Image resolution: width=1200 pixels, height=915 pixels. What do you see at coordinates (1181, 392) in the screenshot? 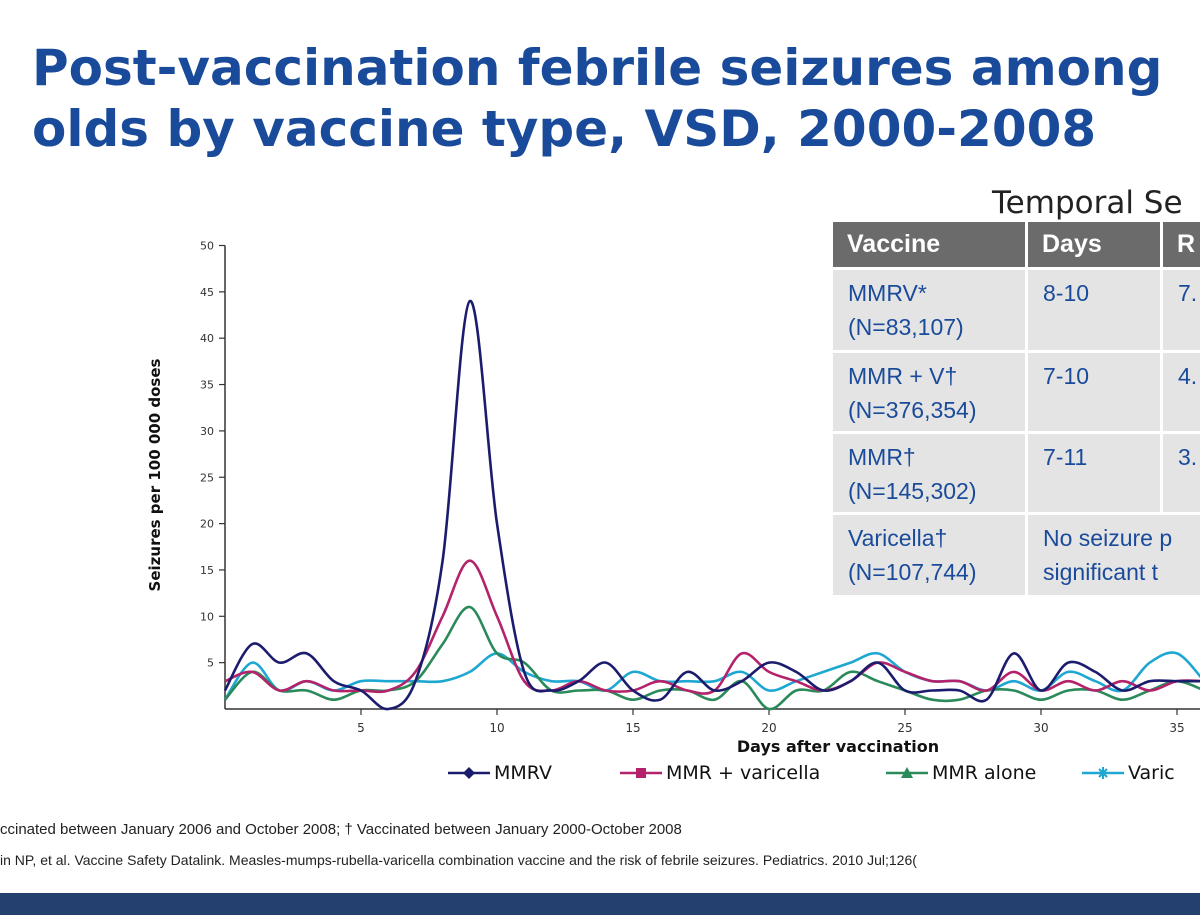
I see `table-cell-r: 4.` at bounding box center [1181, 392].